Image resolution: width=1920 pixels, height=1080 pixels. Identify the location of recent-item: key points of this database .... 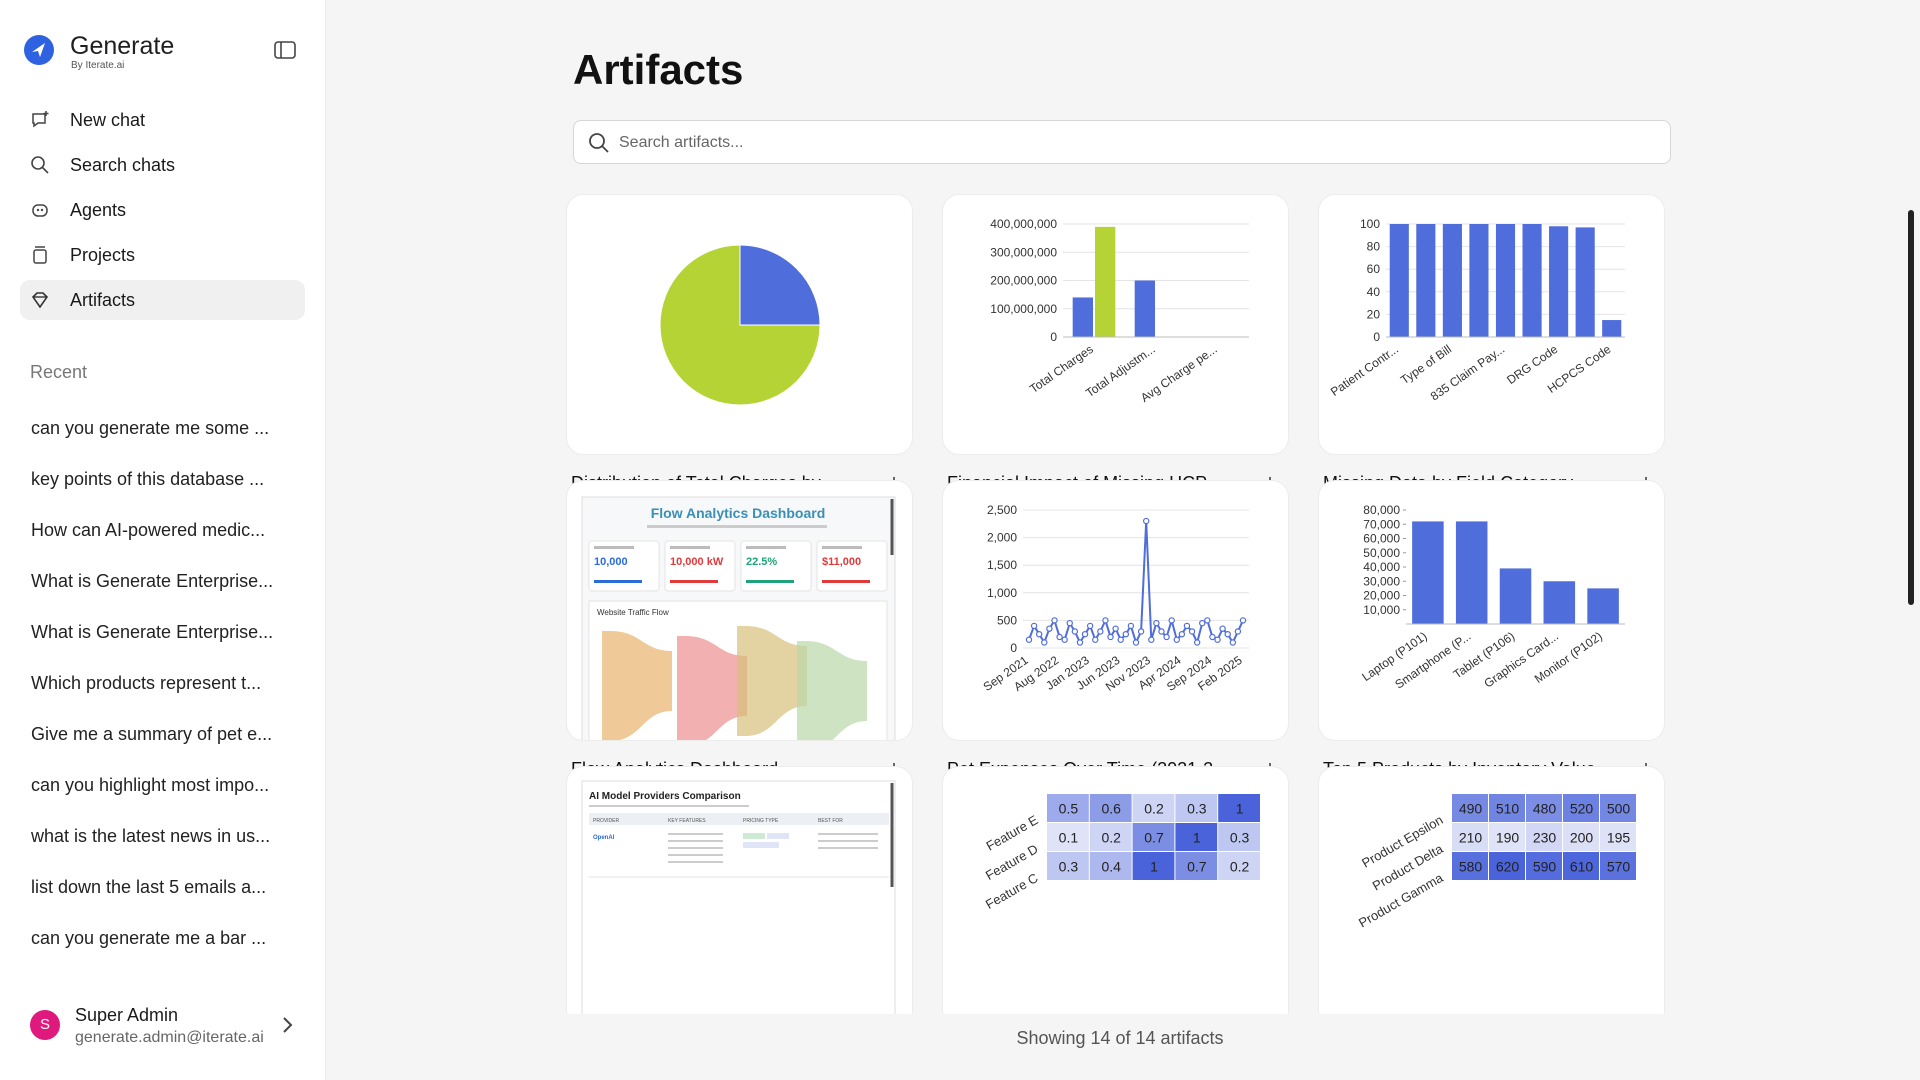
(148, 479).